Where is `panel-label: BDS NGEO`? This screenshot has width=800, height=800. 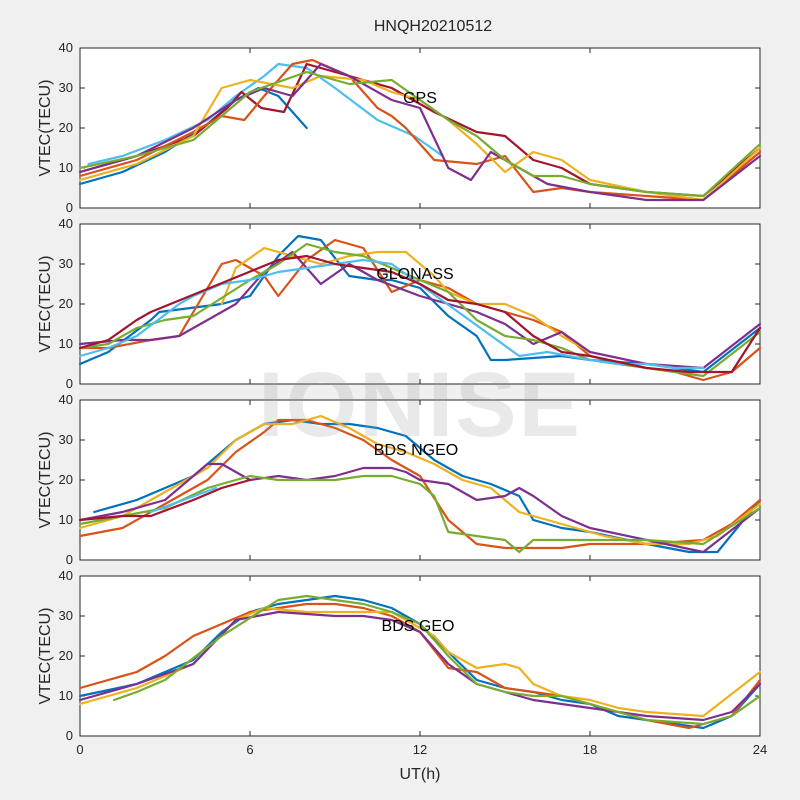 panel-label: BDS NGEO is located at coordinates (416, 450).